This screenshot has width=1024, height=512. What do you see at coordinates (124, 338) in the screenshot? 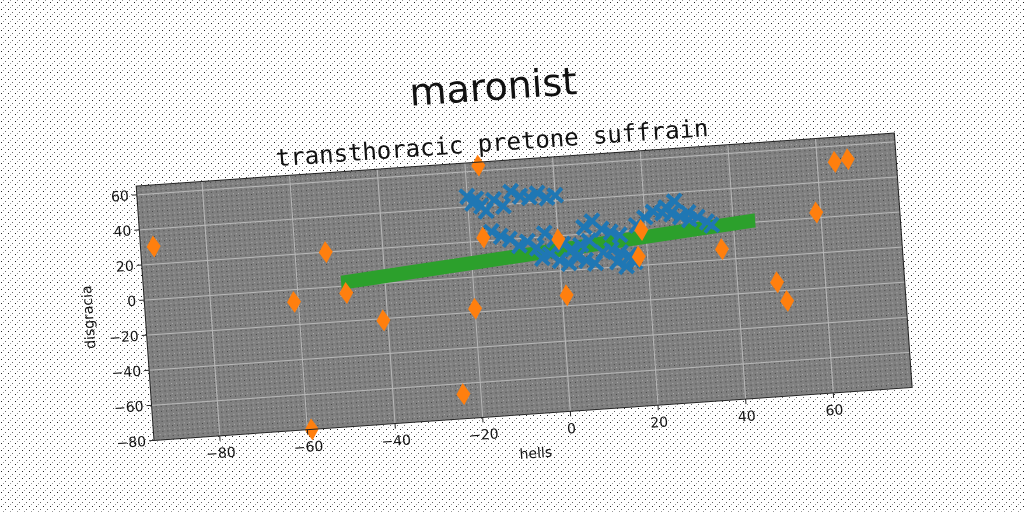
I see `y-tick-label: −20` at bounding box center [124, 338].